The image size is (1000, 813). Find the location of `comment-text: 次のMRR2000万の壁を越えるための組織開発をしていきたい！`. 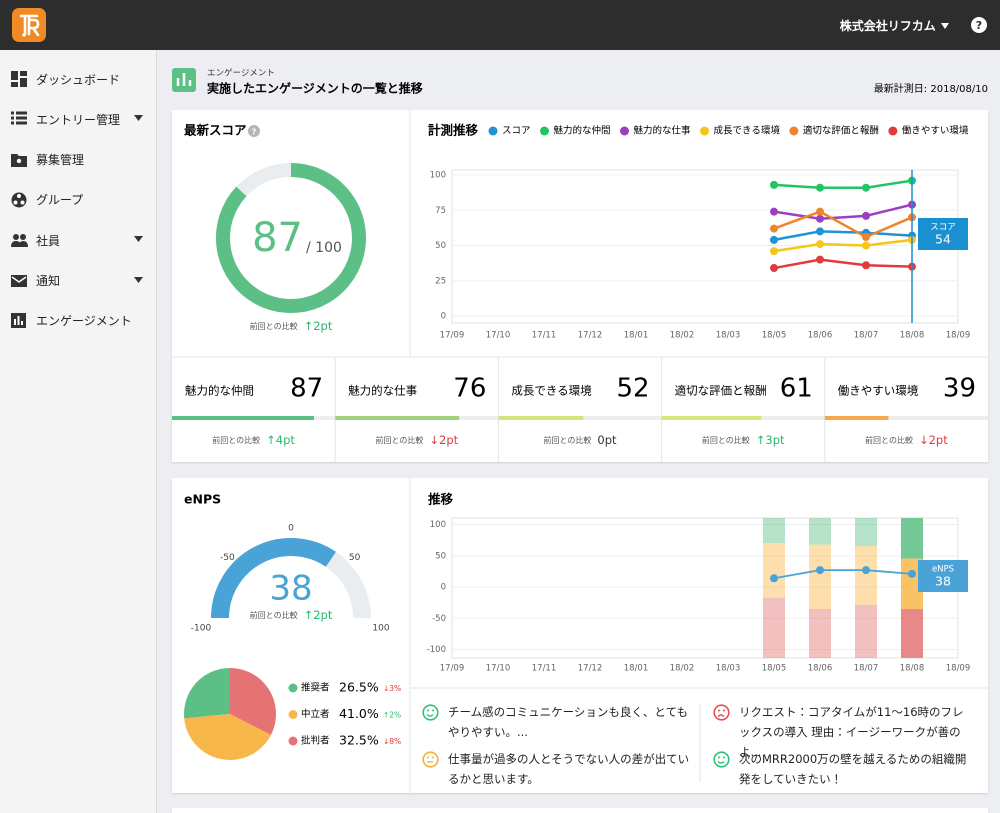

comment-text: 次のMRR2000万の壁を越えるための組織開発をしていきたい！ is located at coordinates (853, 769).